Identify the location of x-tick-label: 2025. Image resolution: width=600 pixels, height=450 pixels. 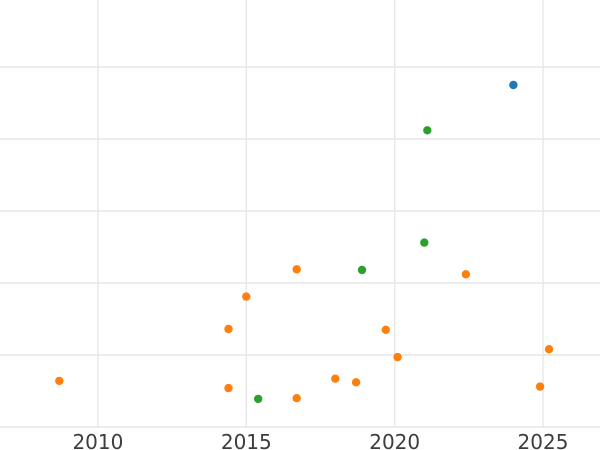
(543, 439).